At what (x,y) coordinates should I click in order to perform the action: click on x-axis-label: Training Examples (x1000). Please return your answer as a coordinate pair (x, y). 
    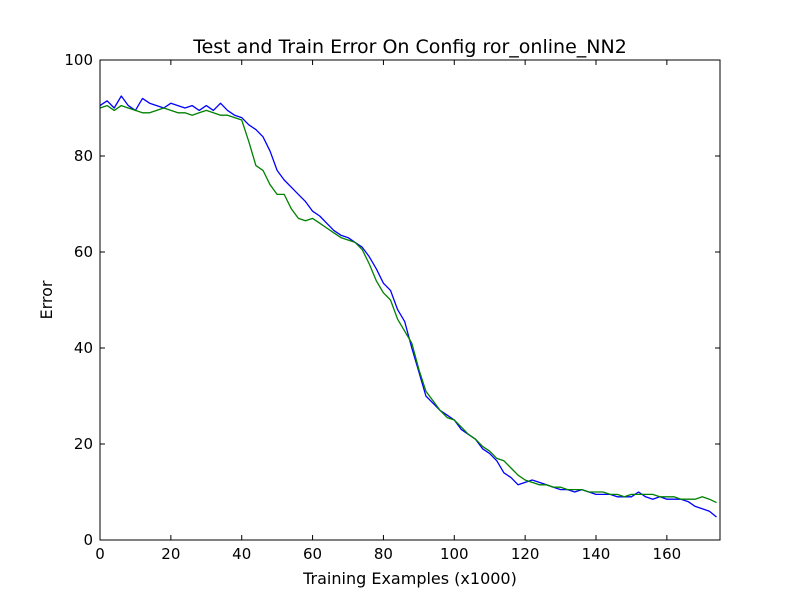
    Looking at the image, I should click on (409, 578).